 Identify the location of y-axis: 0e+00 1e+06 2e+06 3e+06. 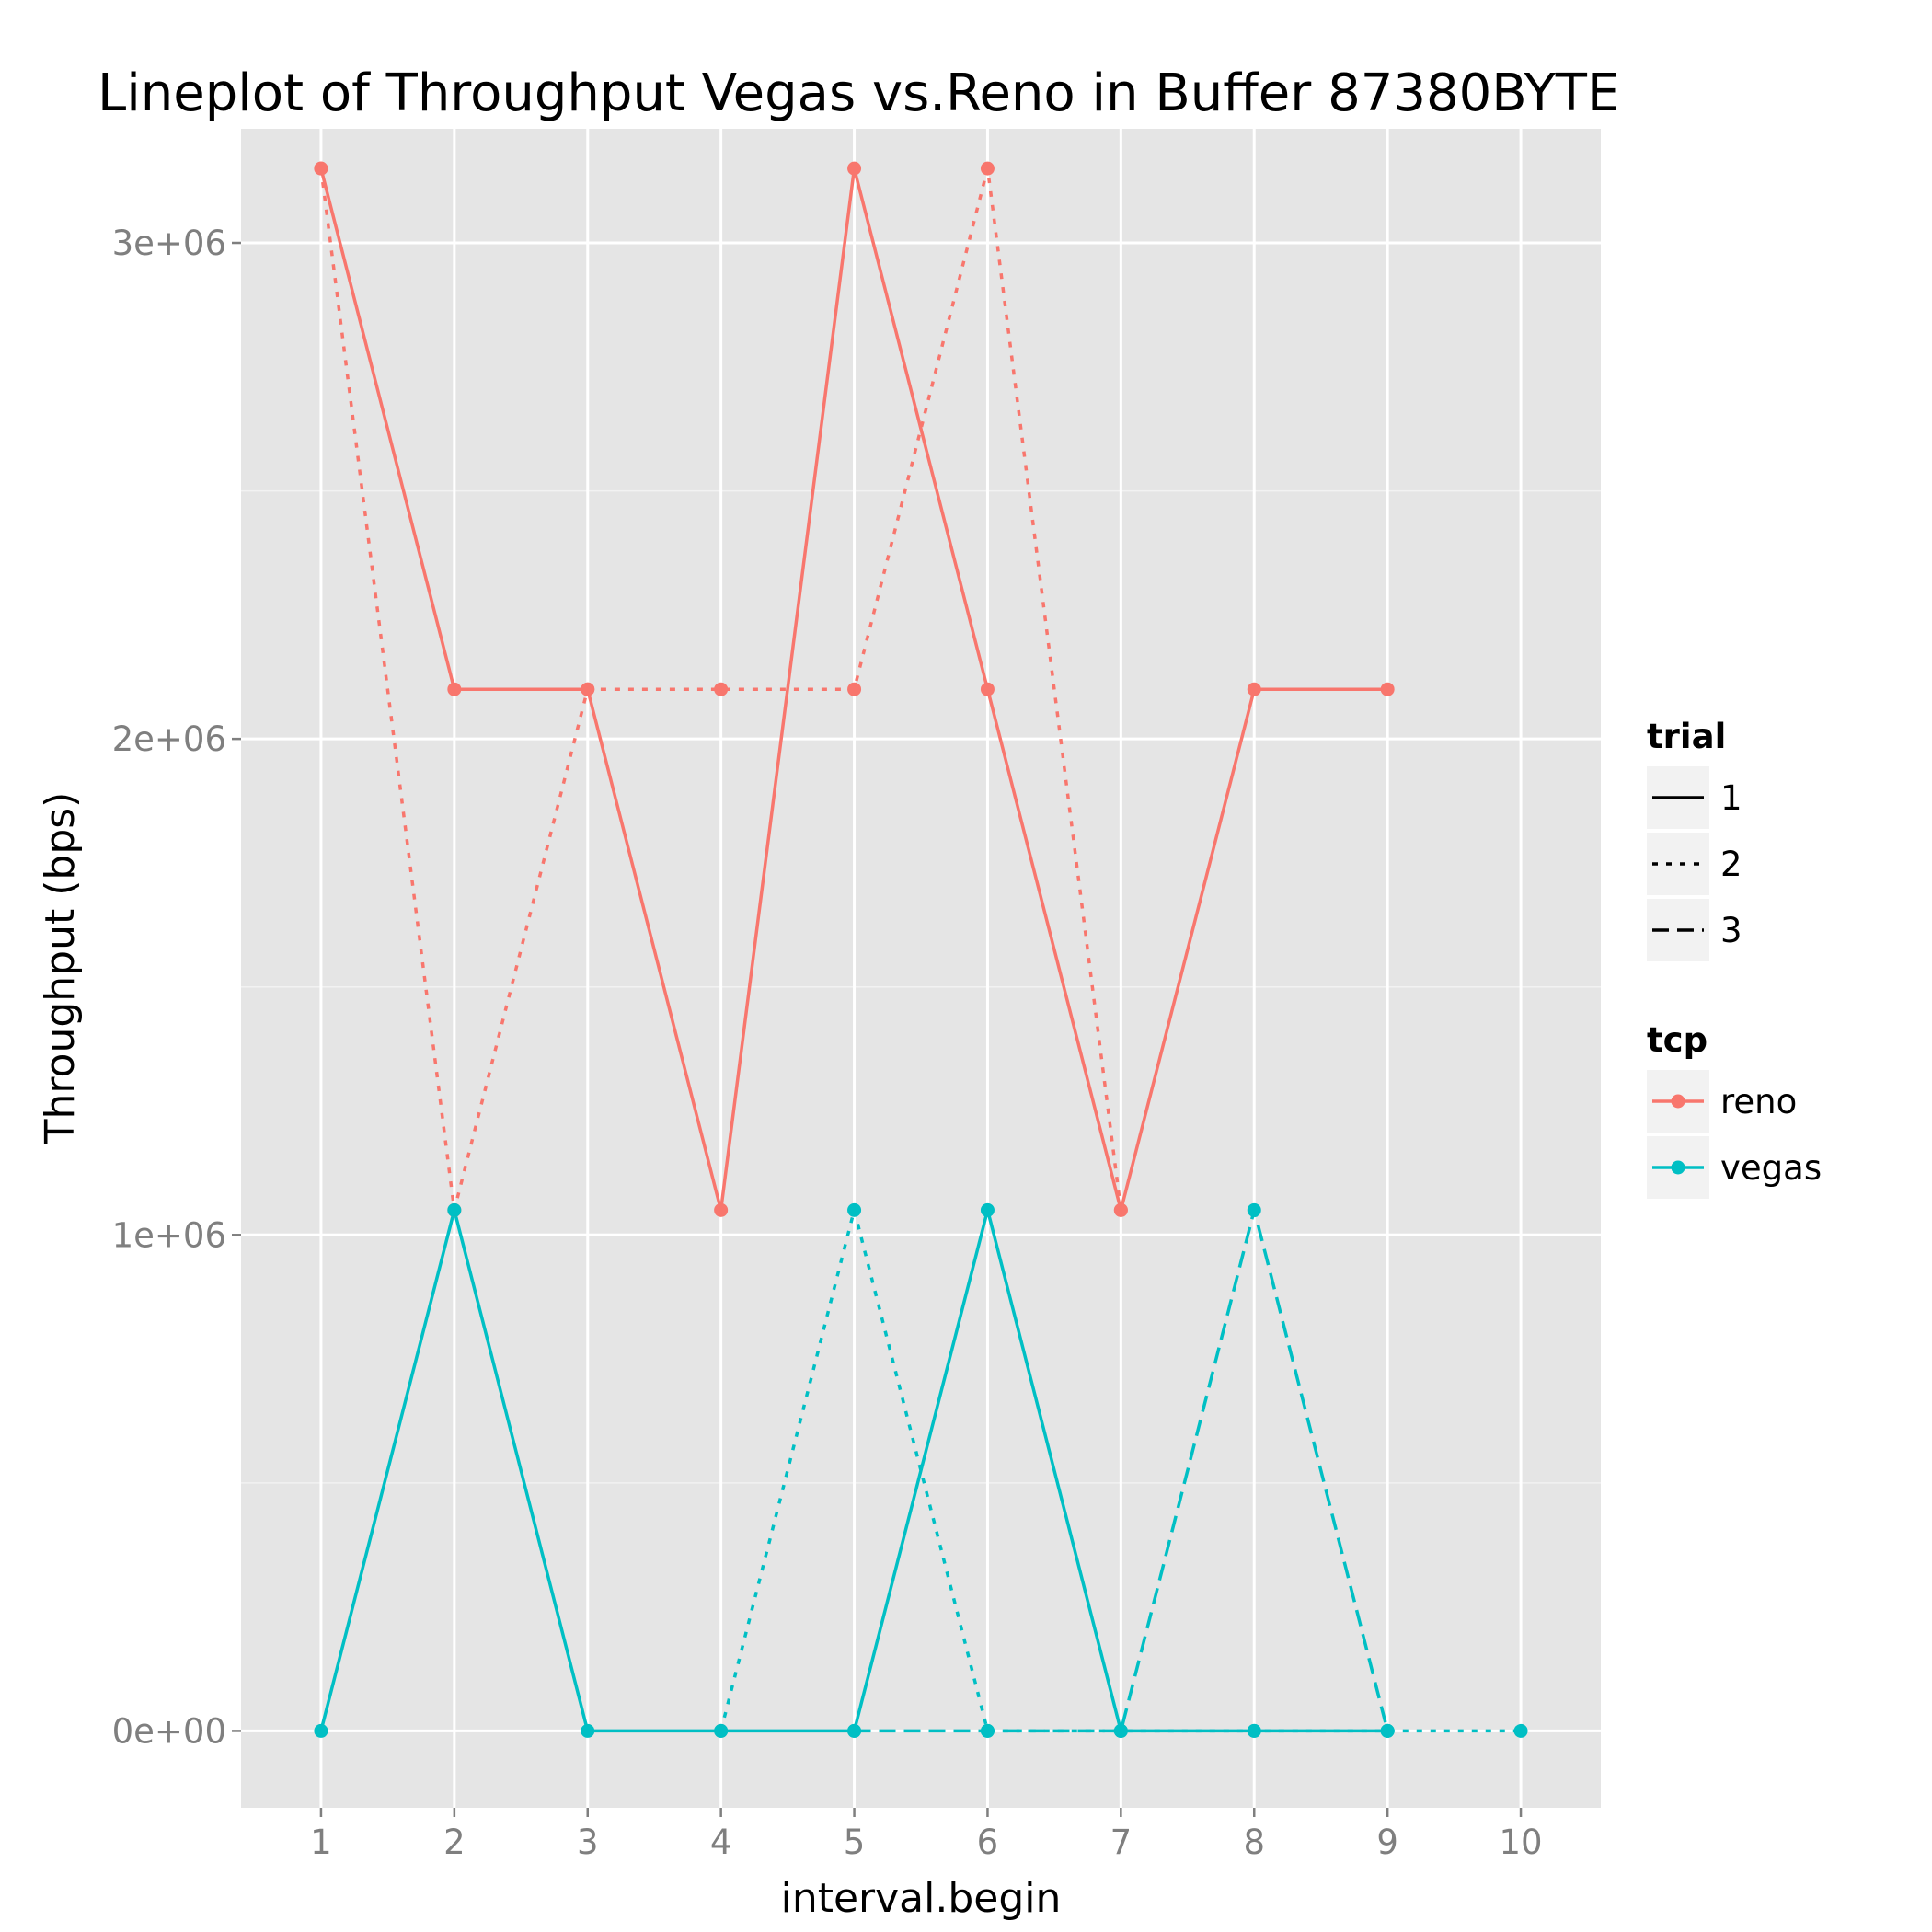
(176, 987).